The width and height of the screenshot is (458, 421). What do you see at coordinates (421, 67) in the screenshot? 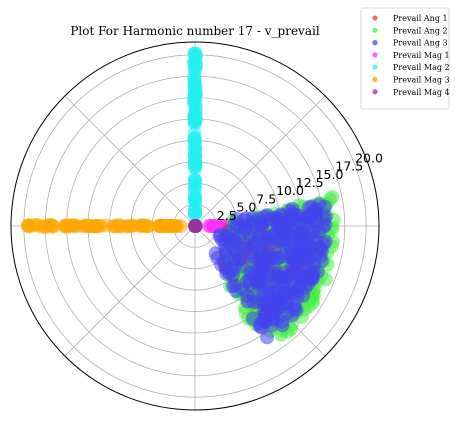
I see `legend-label: Prevail Mag 2` at bounding box center [421, 67].